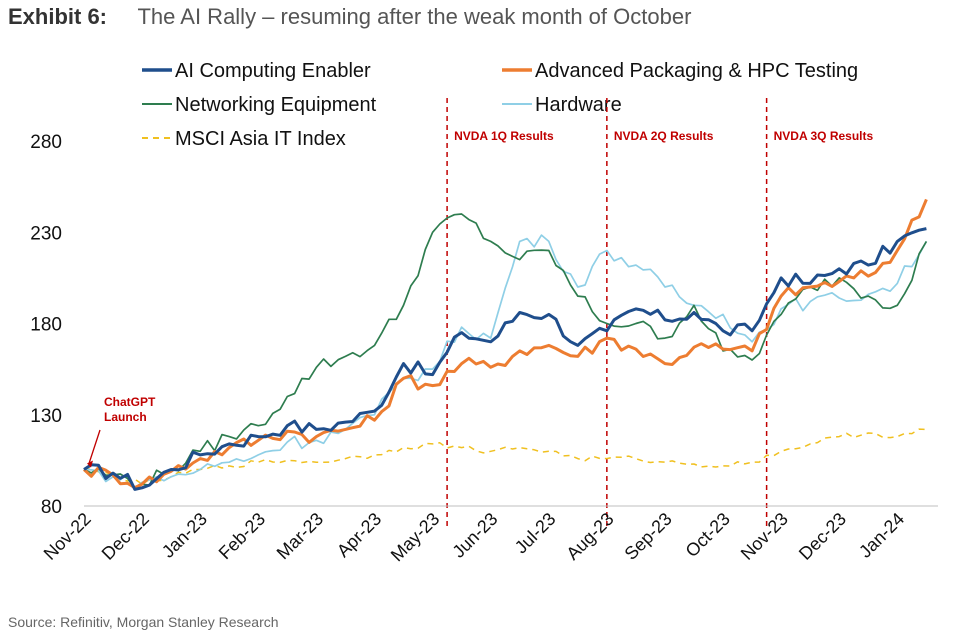  Describe the element at coordinates (184, 535) in the screenshot. I see `x-tick-label: Jan-23` at that location.